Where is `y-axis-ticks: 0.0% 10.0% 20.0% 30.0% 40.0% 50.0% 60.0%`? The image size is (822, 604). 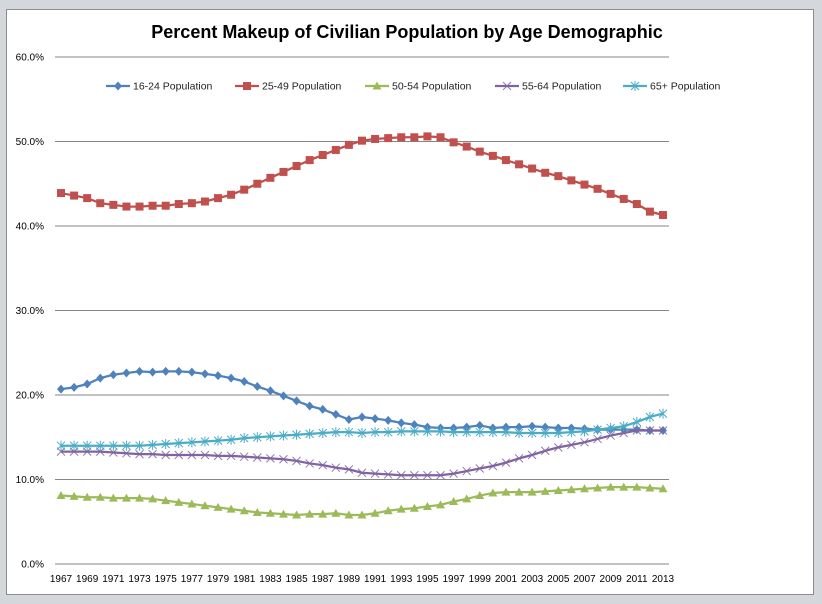 y-axis-ticks: 0.0% 10.0% 20.0% 30.0% 40.0% 50.0% 60.0% is located at coordinates (30, 312).